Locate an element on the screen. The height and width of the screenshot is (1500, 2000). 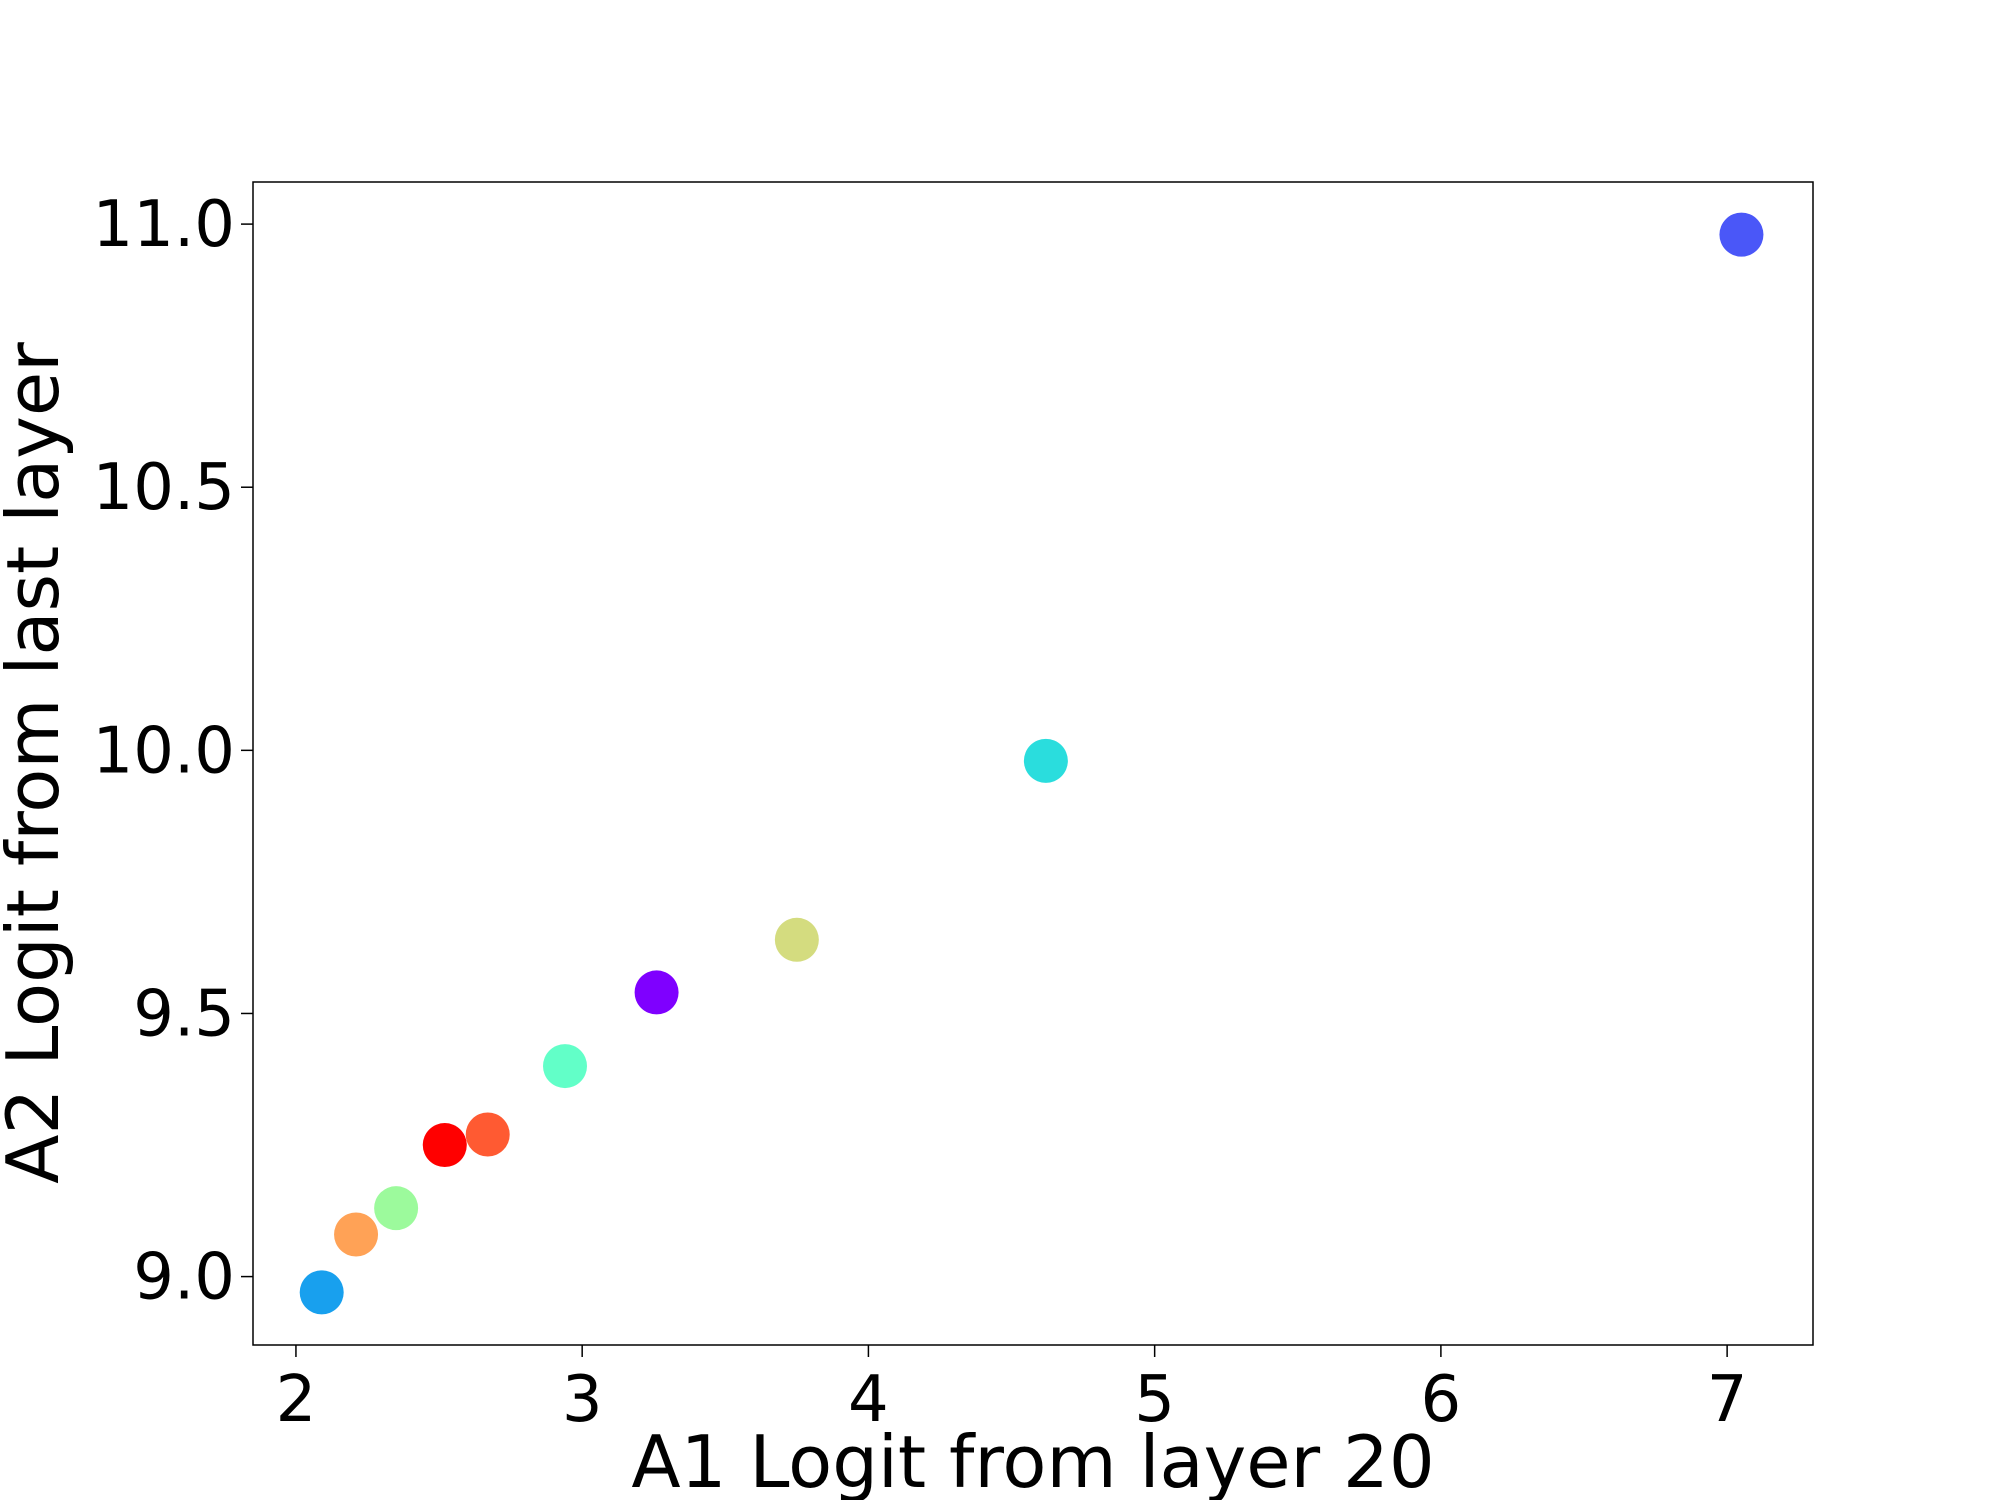
x-tick-label: 4 is located at coordinates (868, 1400).